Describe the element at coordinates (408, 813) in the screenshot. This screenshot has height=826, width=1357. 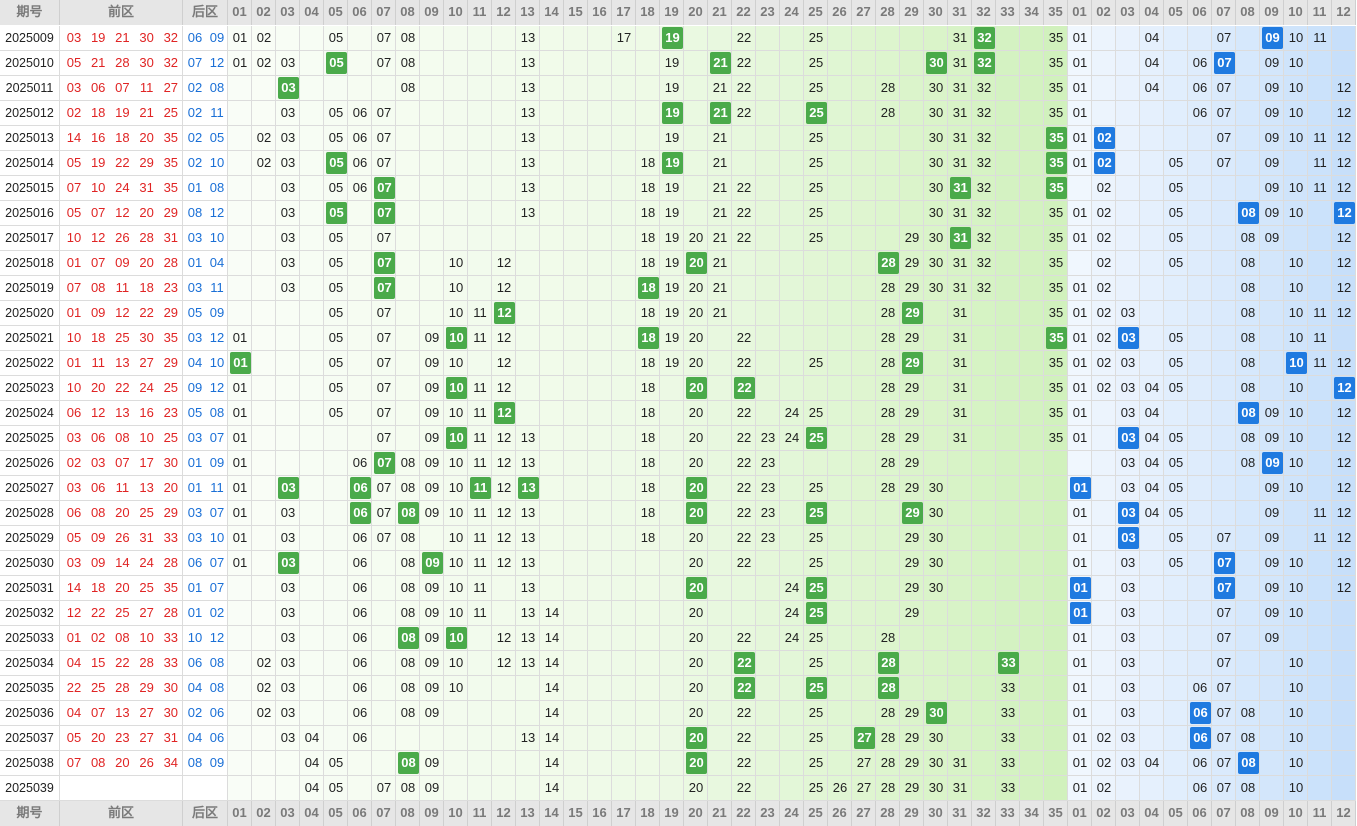
I see `footer-front-col: 08` at that location.